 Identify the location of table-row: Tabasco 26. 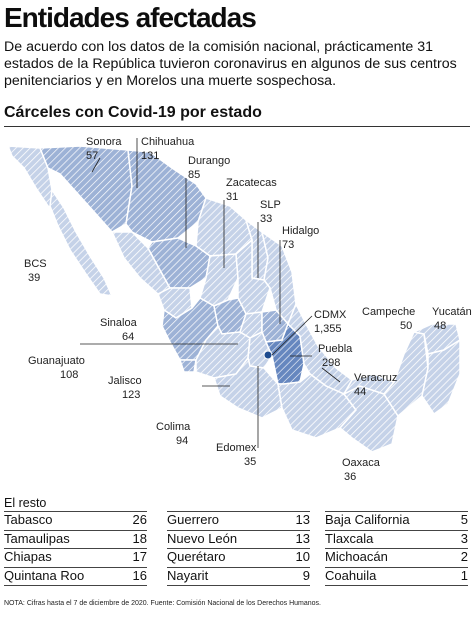
(75, 520).